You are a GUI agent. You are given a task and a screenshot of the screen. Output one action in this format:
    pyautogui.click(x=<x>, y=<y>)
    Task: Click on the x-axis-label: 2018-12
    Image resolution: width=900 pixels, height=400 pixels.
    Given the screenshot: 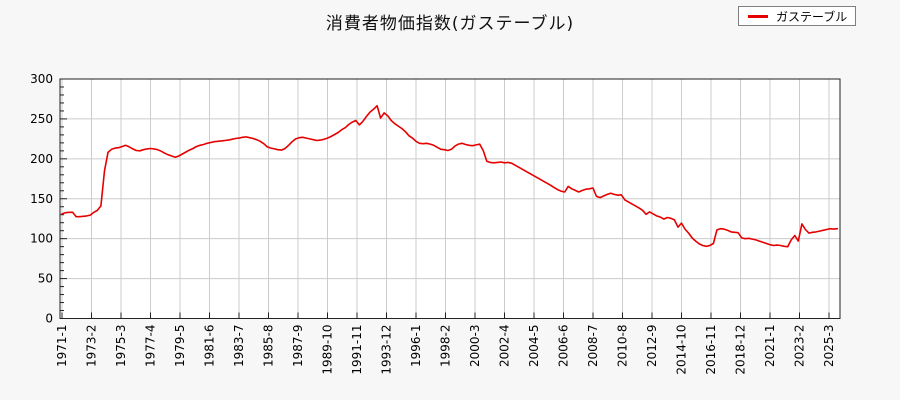 What is the action you would take?
    pyautogui.click(x=741, y=350)
    